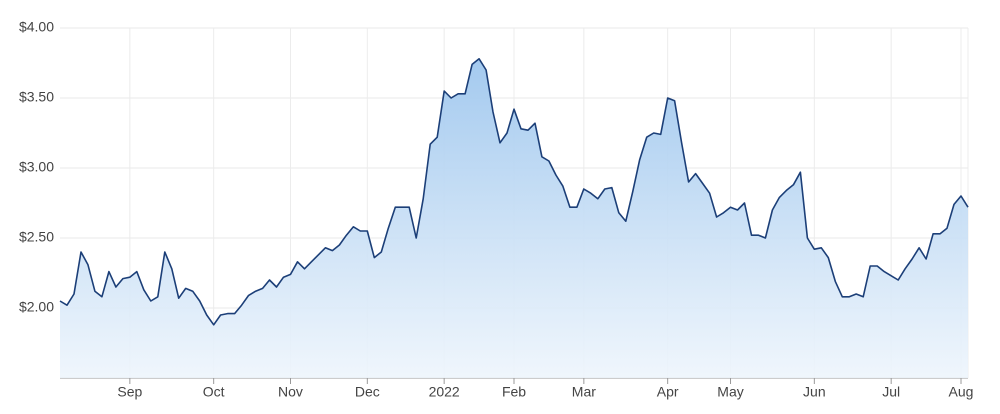  I want to click on y-tick-label: $4.00, so click(36, 27).